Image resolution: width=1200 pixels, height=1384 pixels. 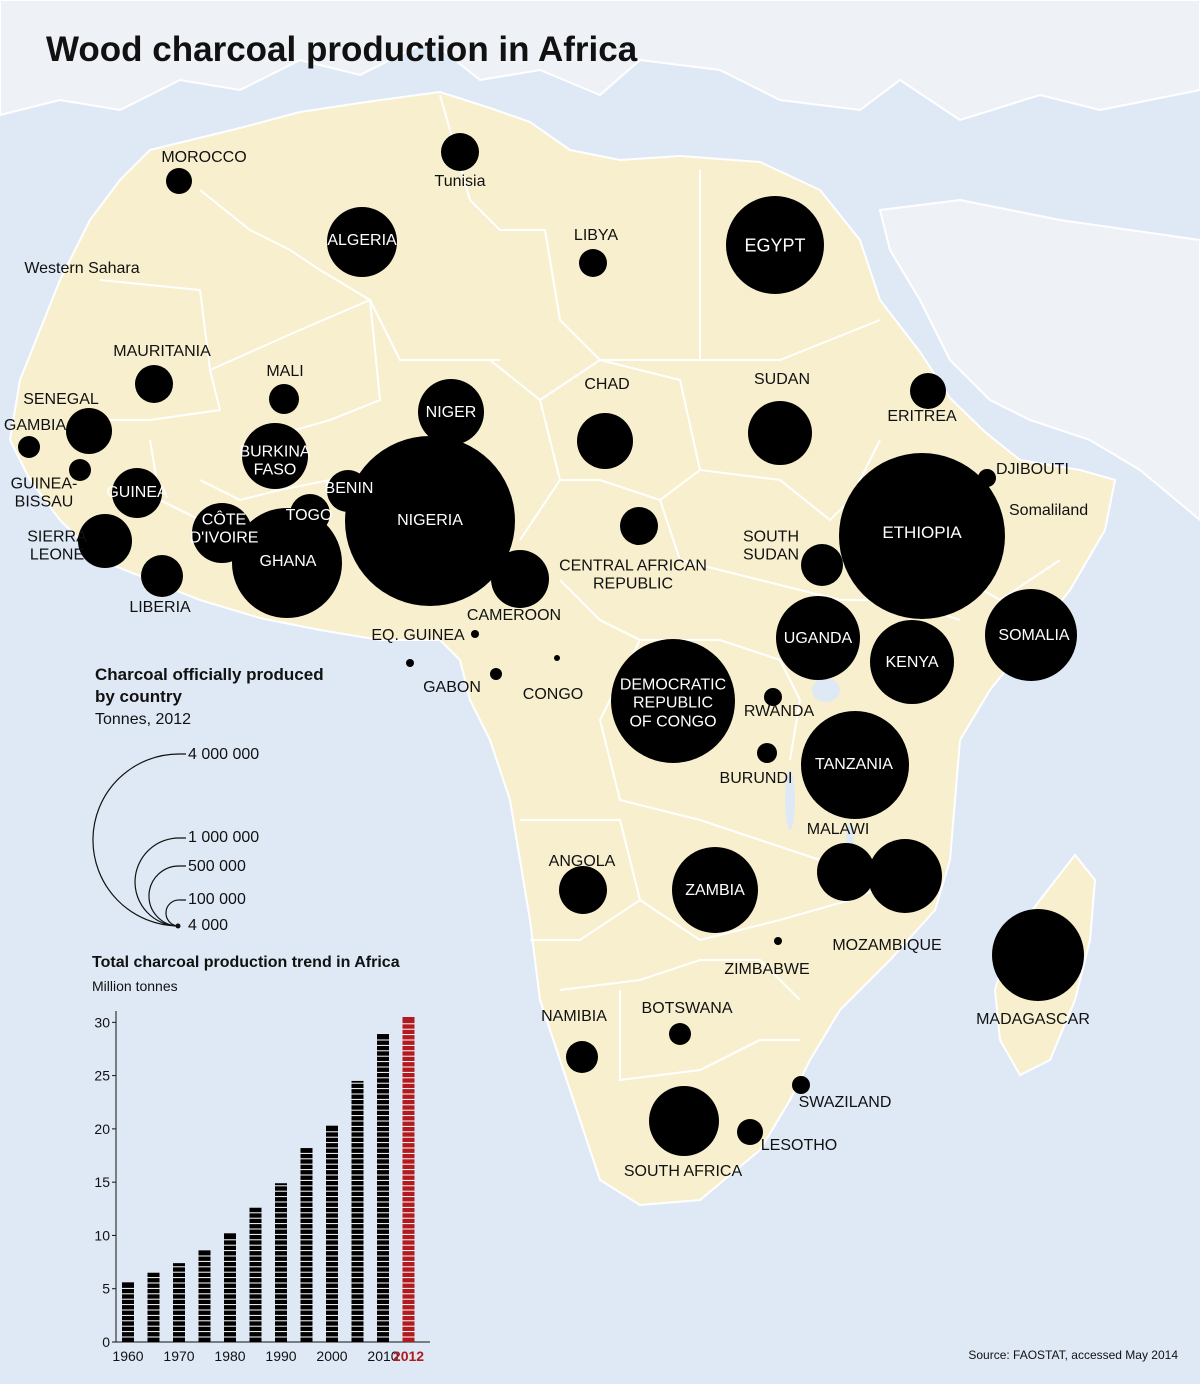 I want to click on arabia-landmass, so click(x=1039, y=360).